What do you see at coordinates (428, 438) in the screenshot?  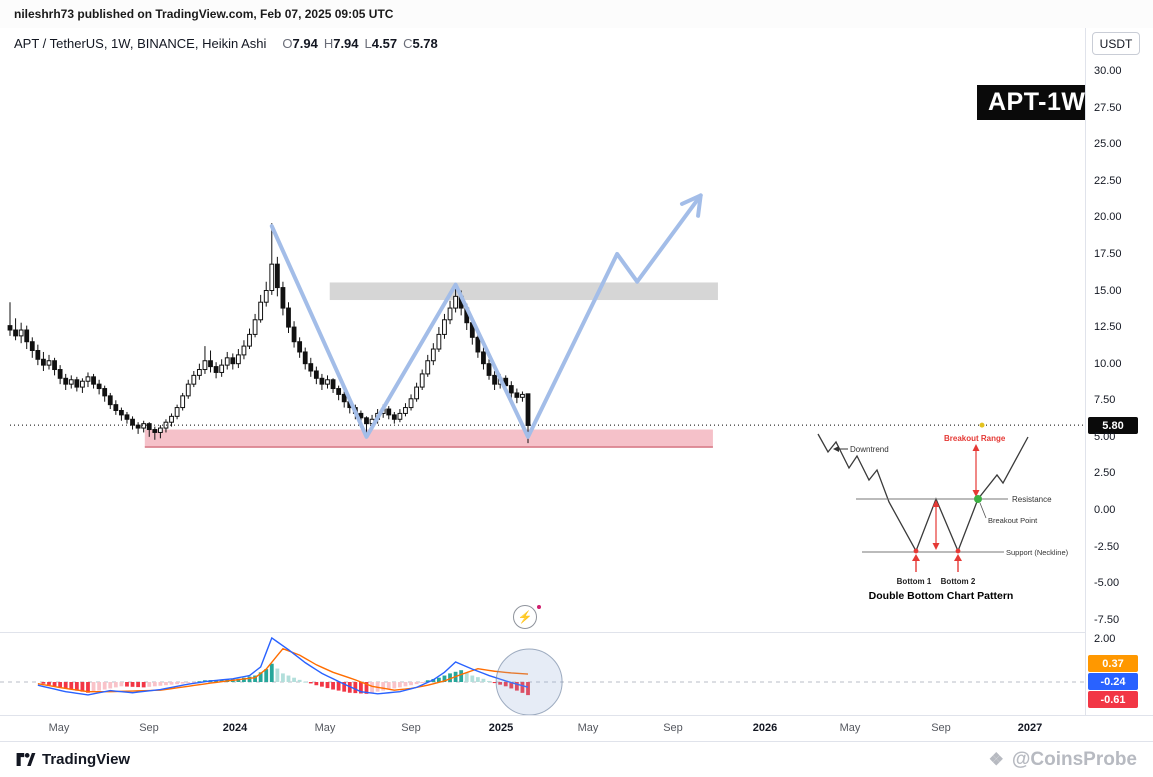 I see `support-zone` at bounding box center [428, 438].